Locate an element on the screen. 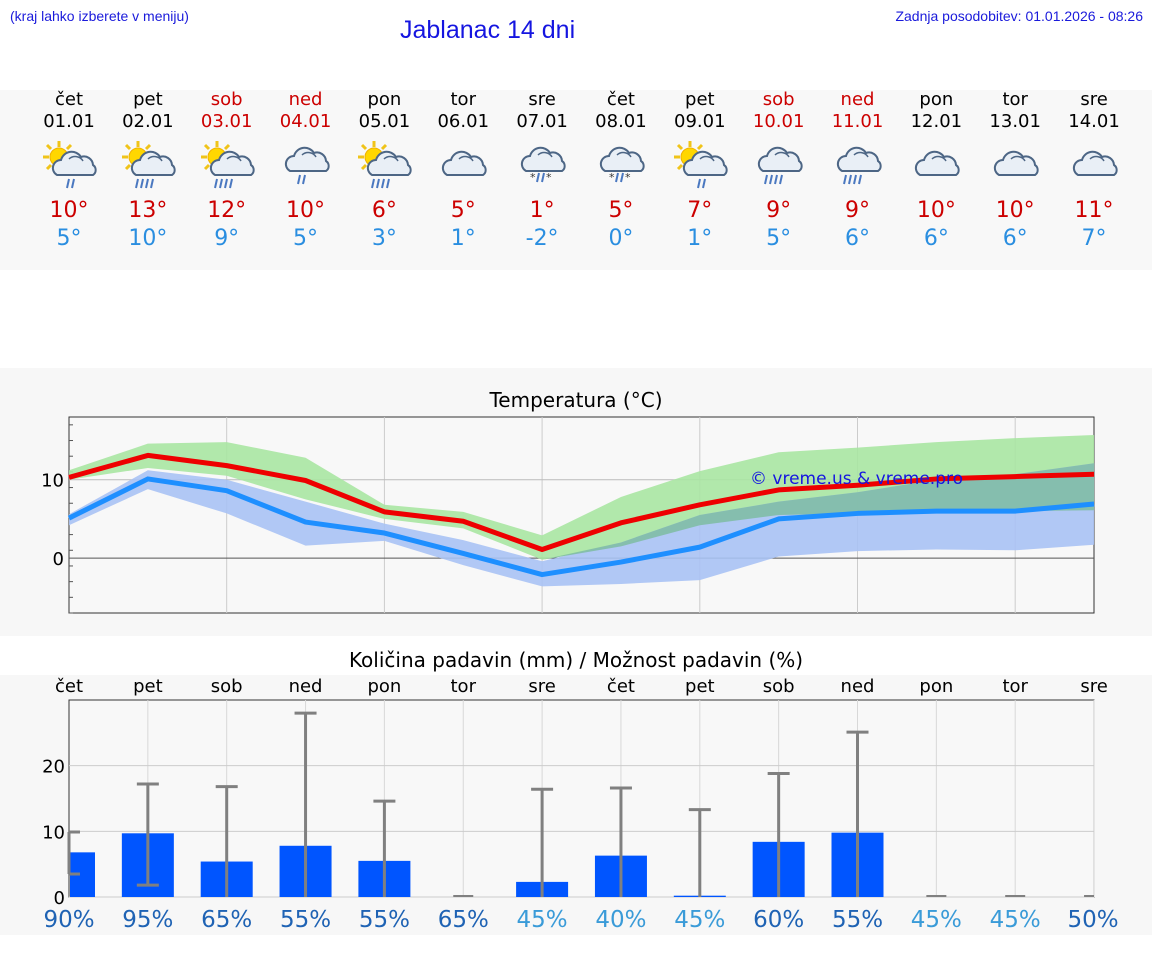 Image resolution: width=1152 pixels, height=975 pixels. day-column: pon 05.01 6° 3° is located at coordinates (384, 171).